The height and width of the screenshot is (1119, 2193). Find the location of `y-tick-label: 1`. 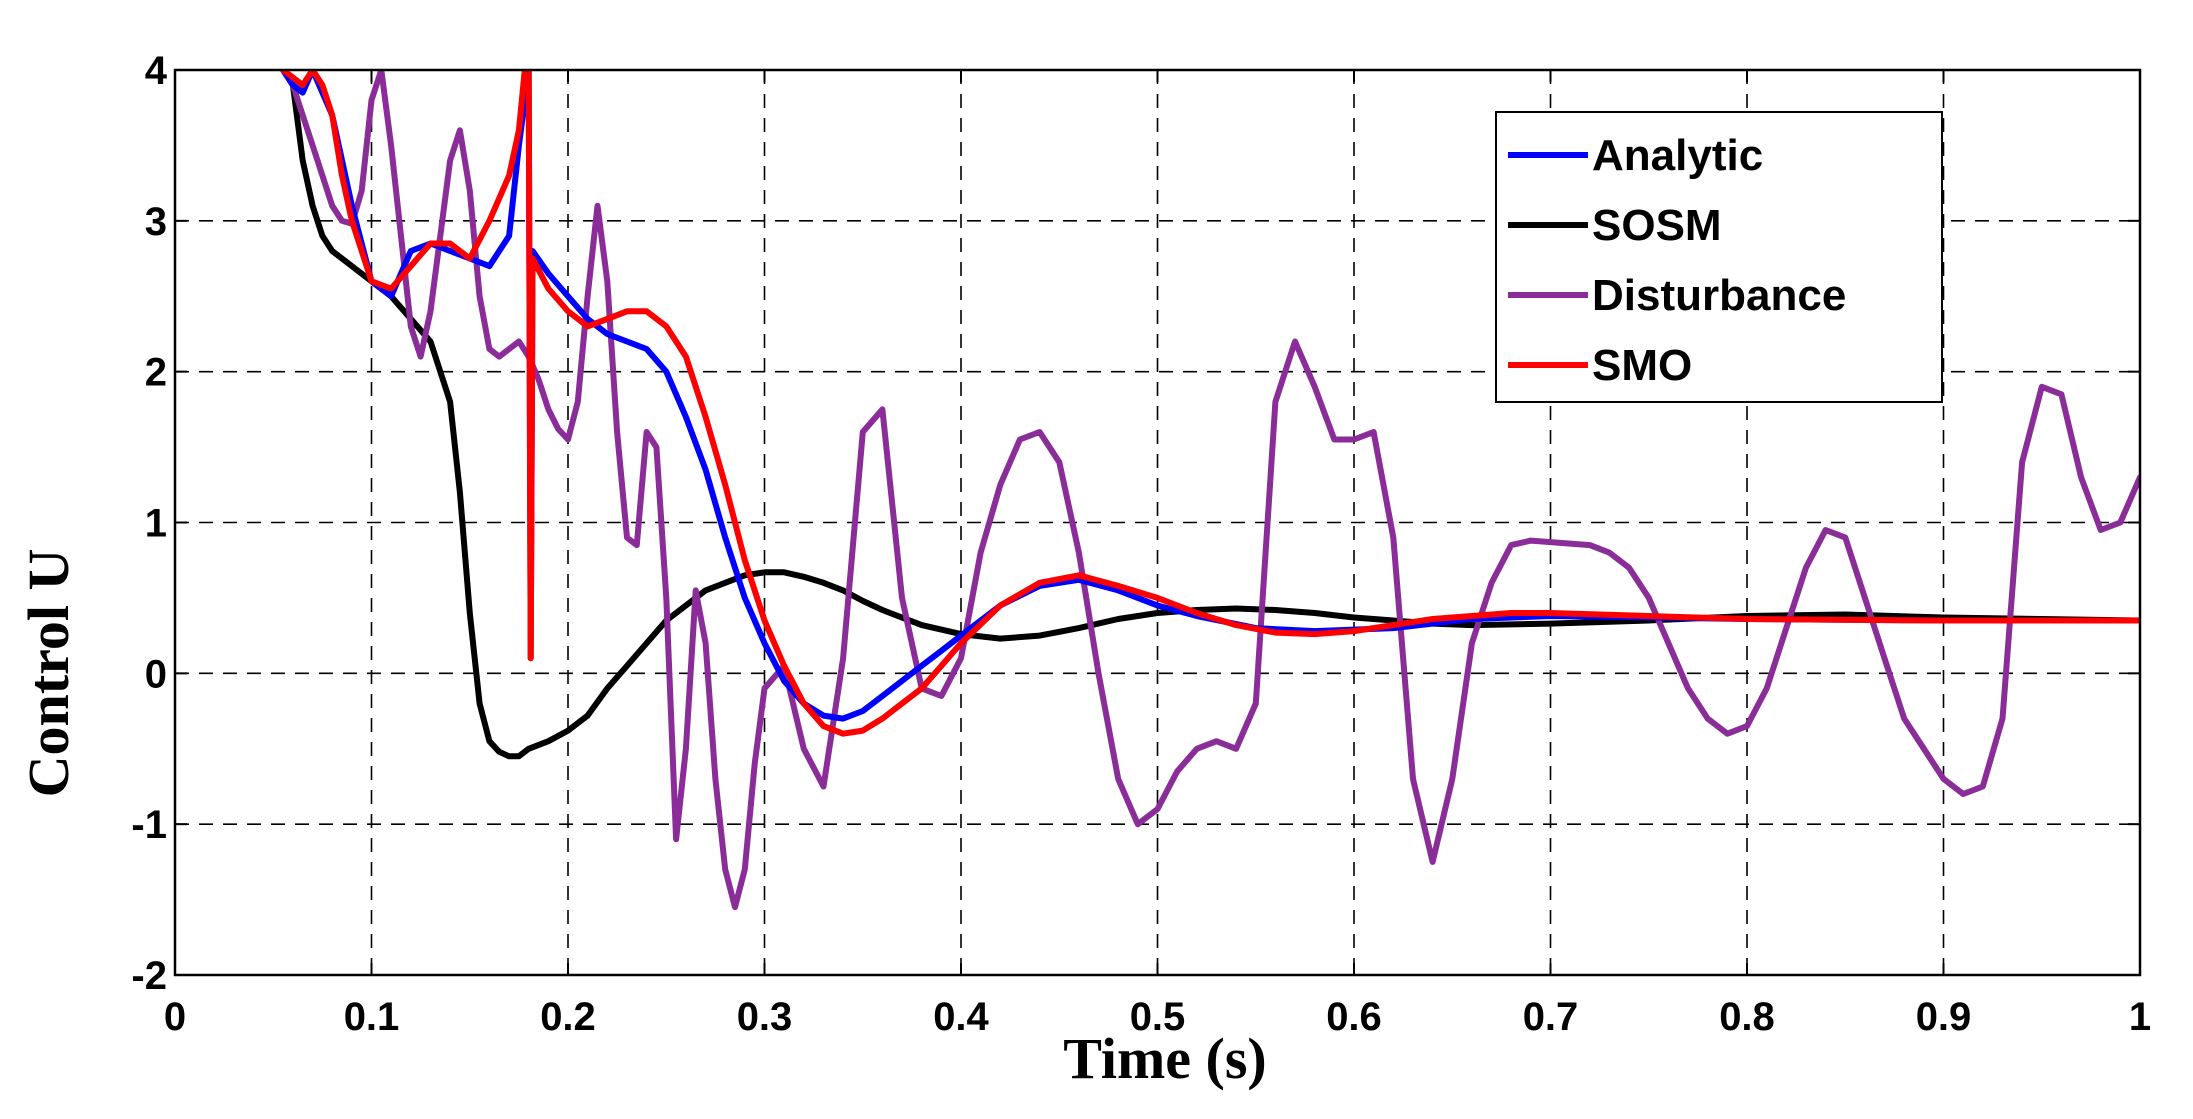

y-tick-label: 1 is located at coordinates (156, 524).